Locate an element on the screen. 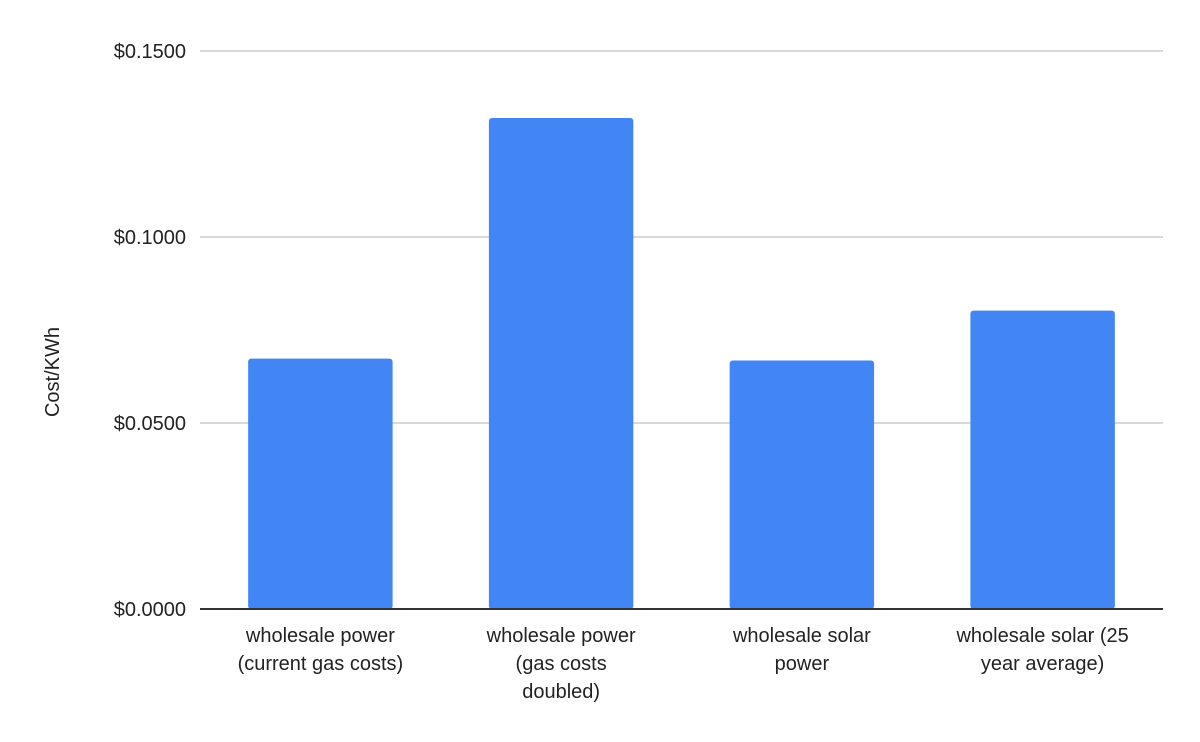  x-category-label-line: wholesale solar is located at coordinates (801, 636).